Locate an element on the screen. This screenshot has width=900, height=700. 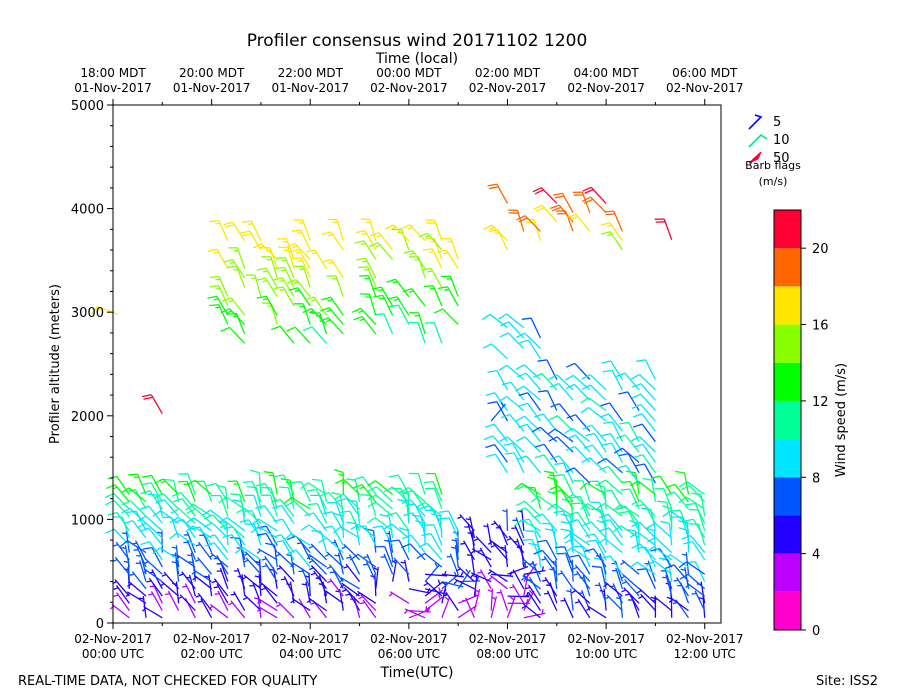
legend-label: 10 is located at coordinates (781, 140).